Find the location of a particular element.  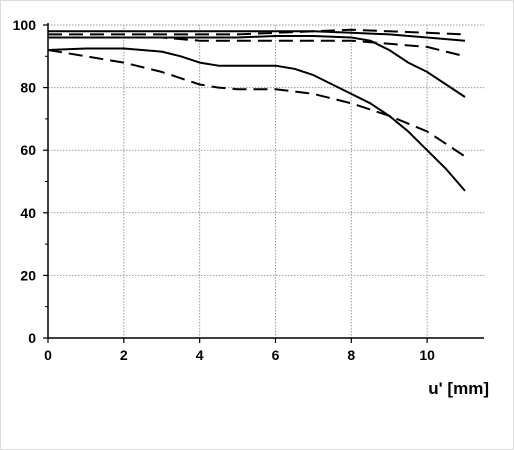

y-tick-label: 100 is located at coordinates (25, 25).